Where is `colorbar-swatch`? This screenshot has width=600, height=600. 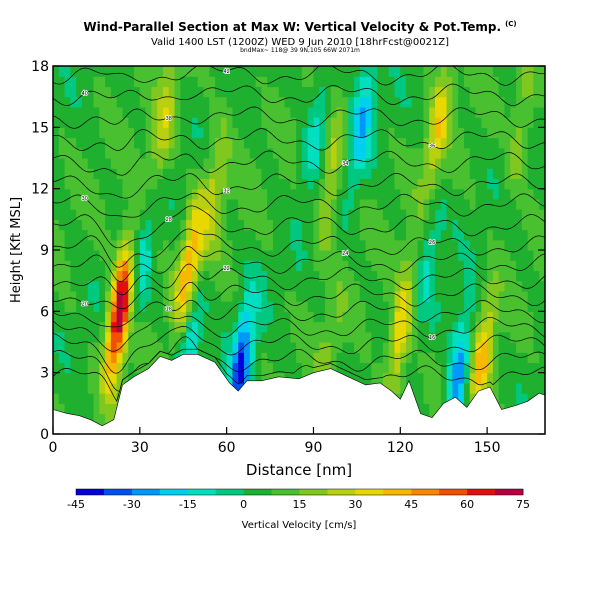
colorbar-swatch is located at coordinates (230, 492).